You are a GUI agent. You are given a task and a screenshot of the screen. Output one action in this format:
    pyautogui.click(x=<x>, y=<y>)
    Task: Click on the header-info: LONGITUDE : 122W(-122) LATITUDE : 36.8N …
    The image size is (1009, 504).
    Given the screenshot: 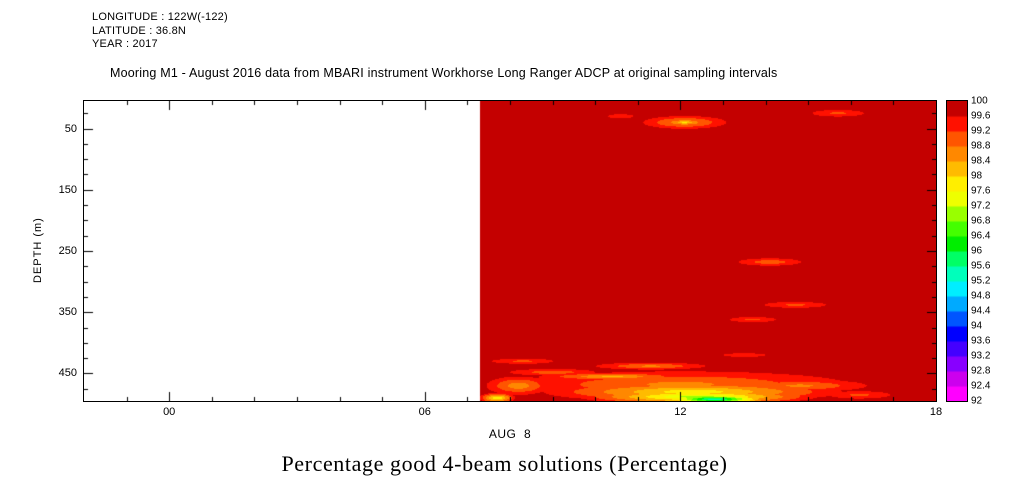 What is the action you would take?
    pyautogui.click(x=160, y=31)
    